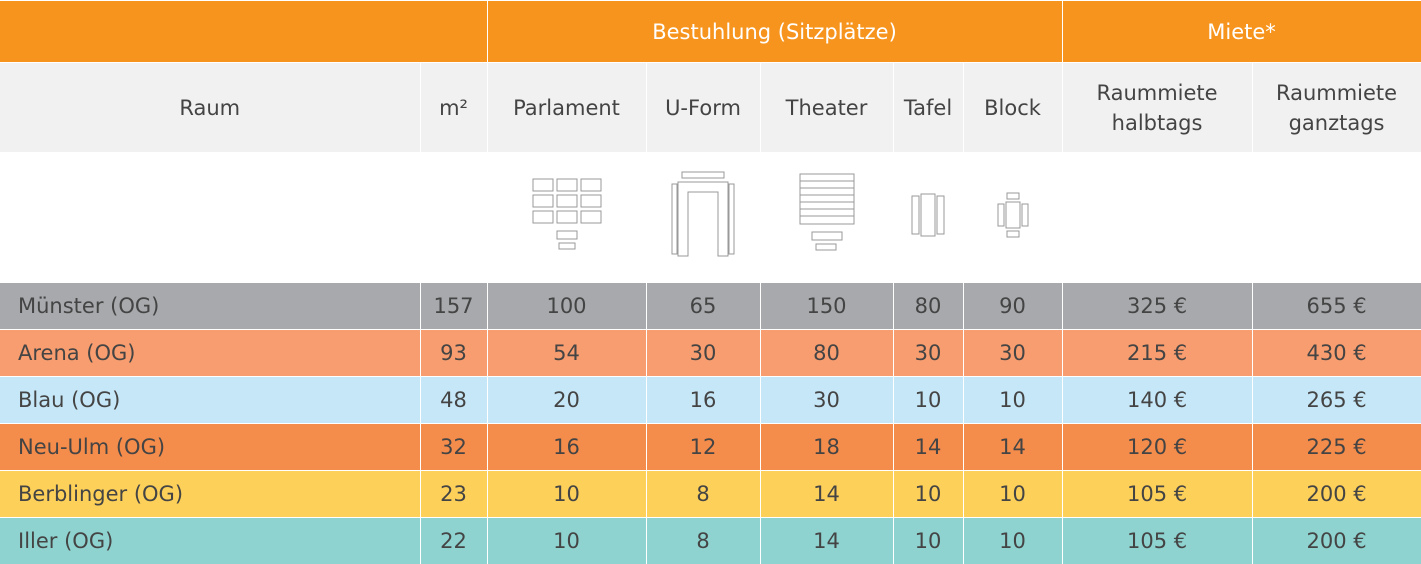 The image size is (1421, 564). What do you see at coordinates (1336, 107) in the screenshot?
I see `column-header: Raummiete ganztags` at bounding box center [1336, 107].